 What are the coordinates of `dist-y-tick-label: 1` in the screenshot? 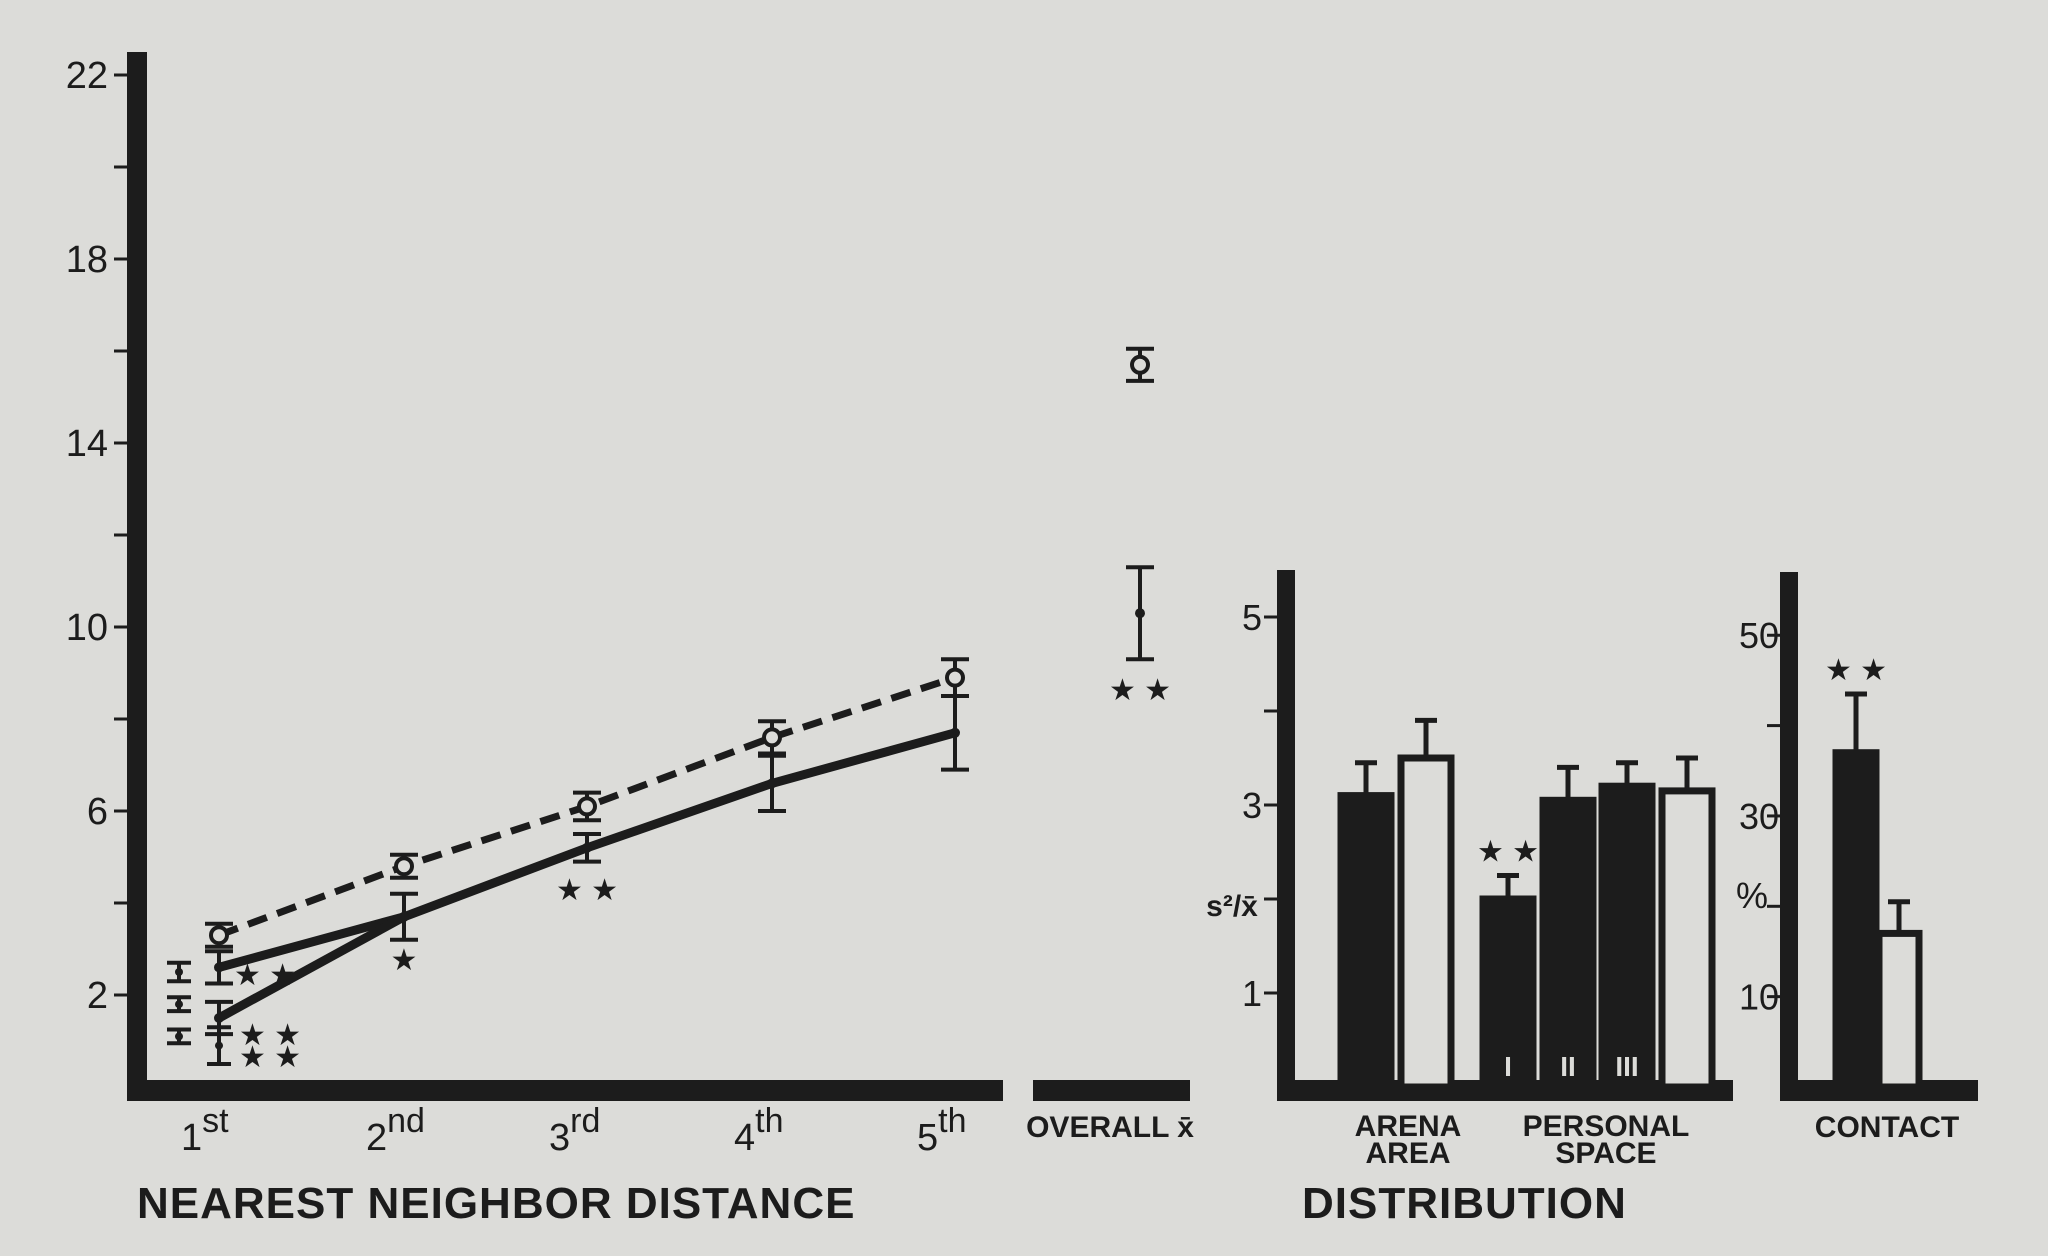 It's located at (1252, 993).